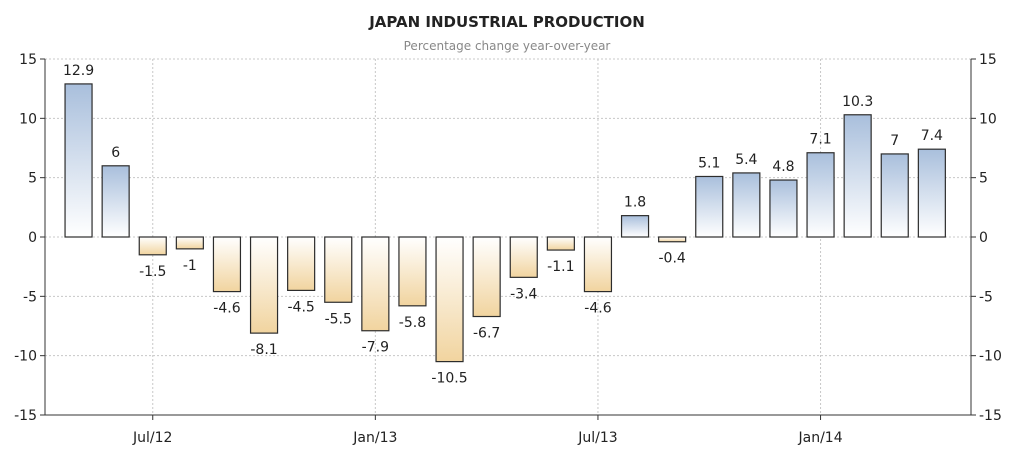 This screenshot has width=1024, height=458. What do you see at coordinates (932, 136) in the screenshot?
I see `data-label: 7.4` at bounding box center [932, 136].